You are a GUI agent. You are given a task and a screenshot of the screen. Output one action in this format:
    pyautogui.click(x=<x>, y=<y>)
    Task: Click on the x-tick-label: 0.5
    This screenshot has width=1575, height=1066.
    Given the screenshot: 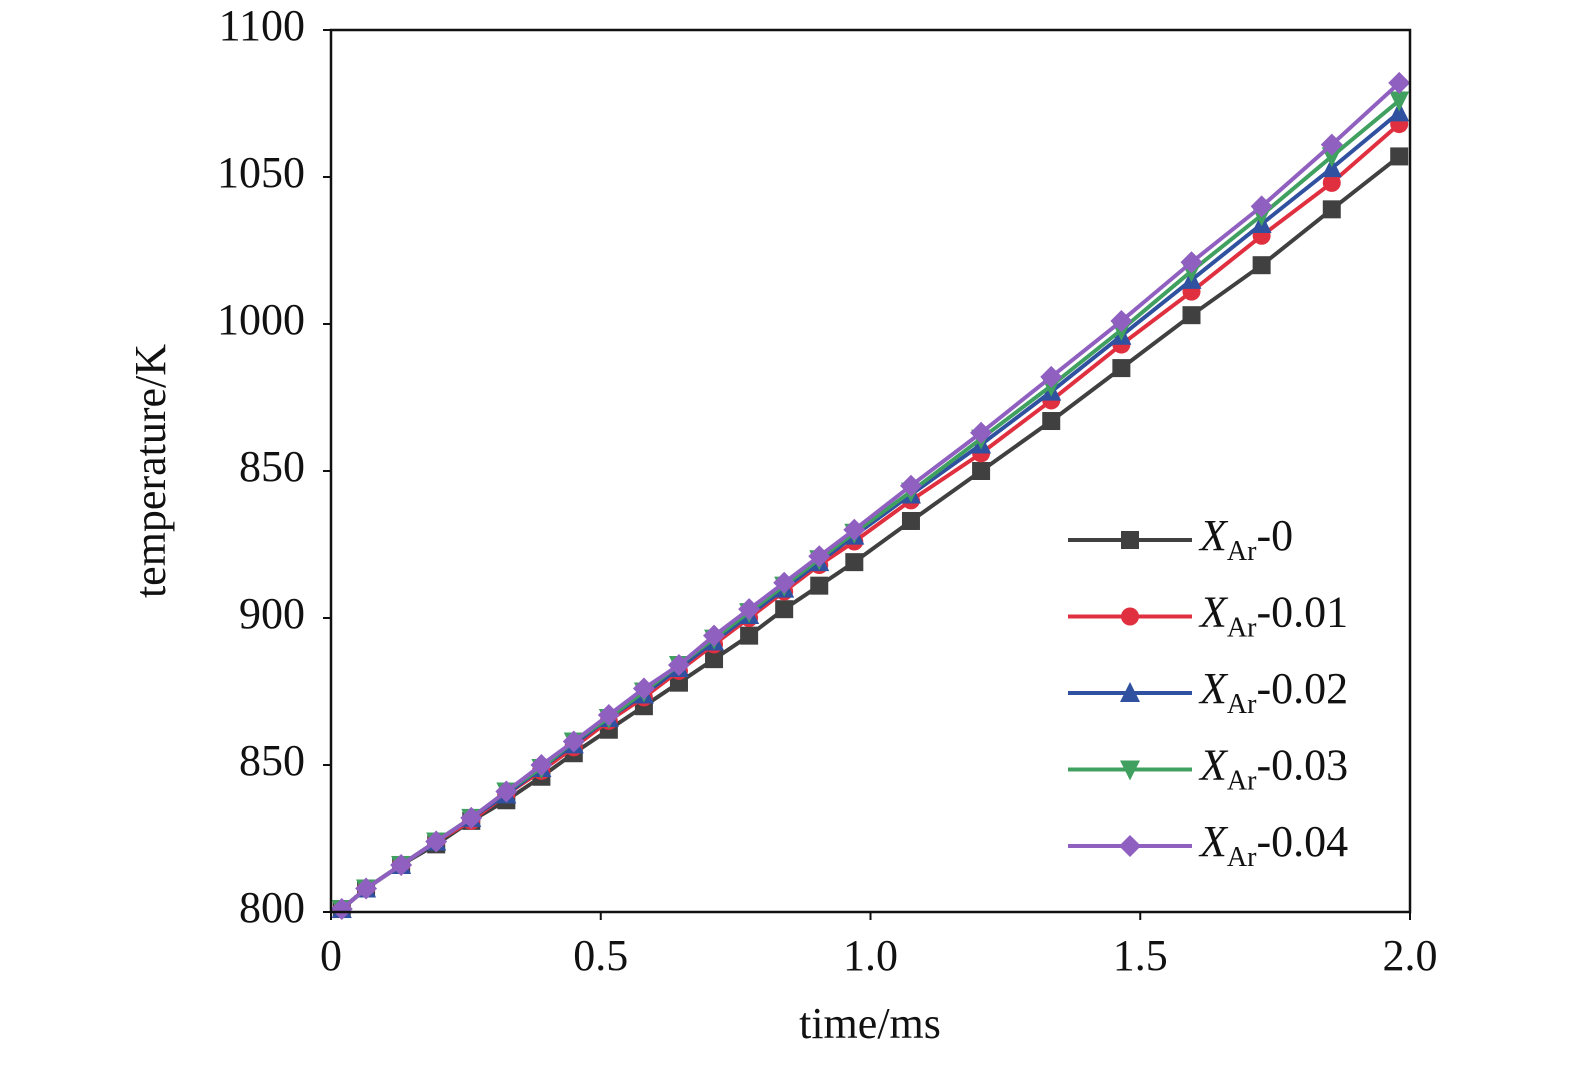 What is the action you would take?
    pyautogui.click(x=600, y=955)
    